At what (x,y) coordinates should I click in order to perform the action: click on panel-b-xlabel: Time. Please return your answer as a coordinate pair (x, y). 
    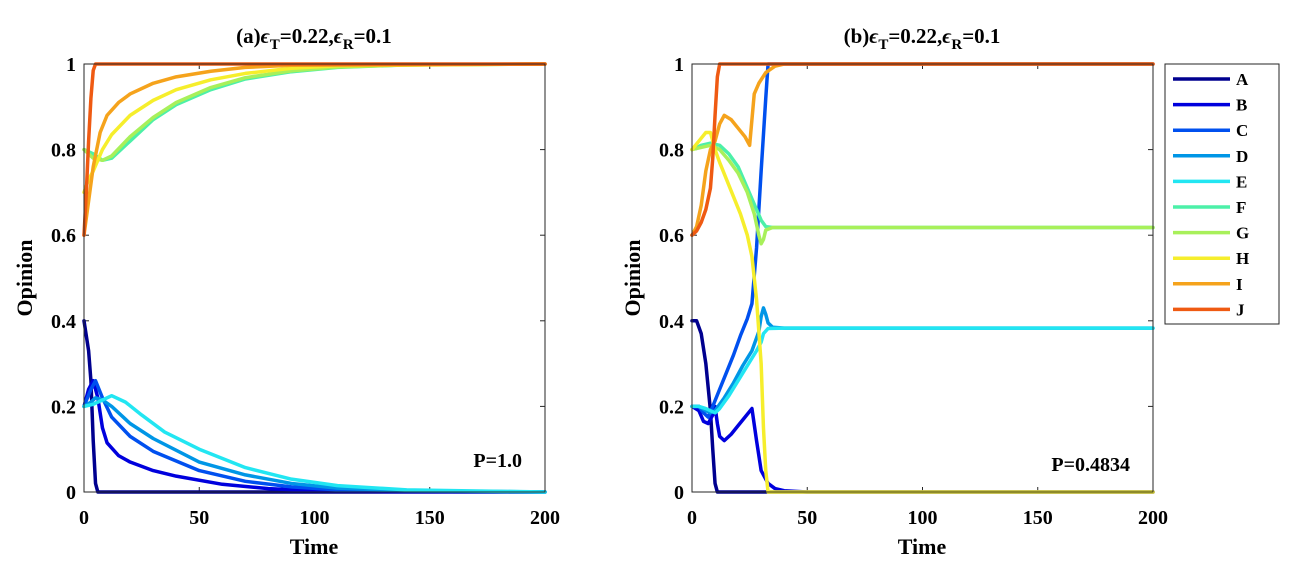
    Looking at the image, I should click on (922, 546).